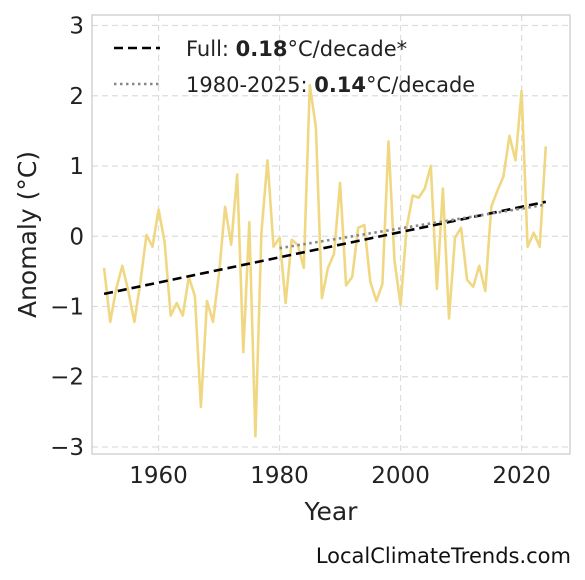  I want to click on y-axis-title: Anomaly (°C), so click(27, 234).